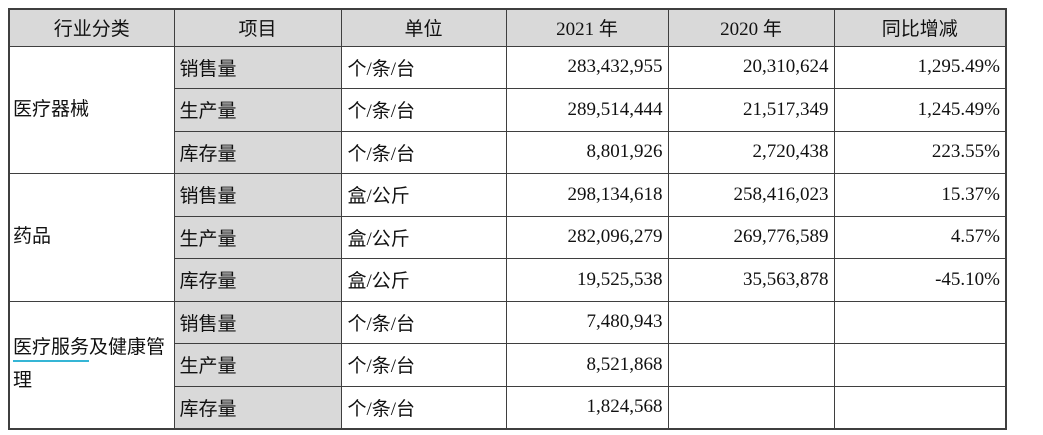 The image size is (1043, 435). I want to click on value-2021-cell: 8,521,868, so click(587, 365).